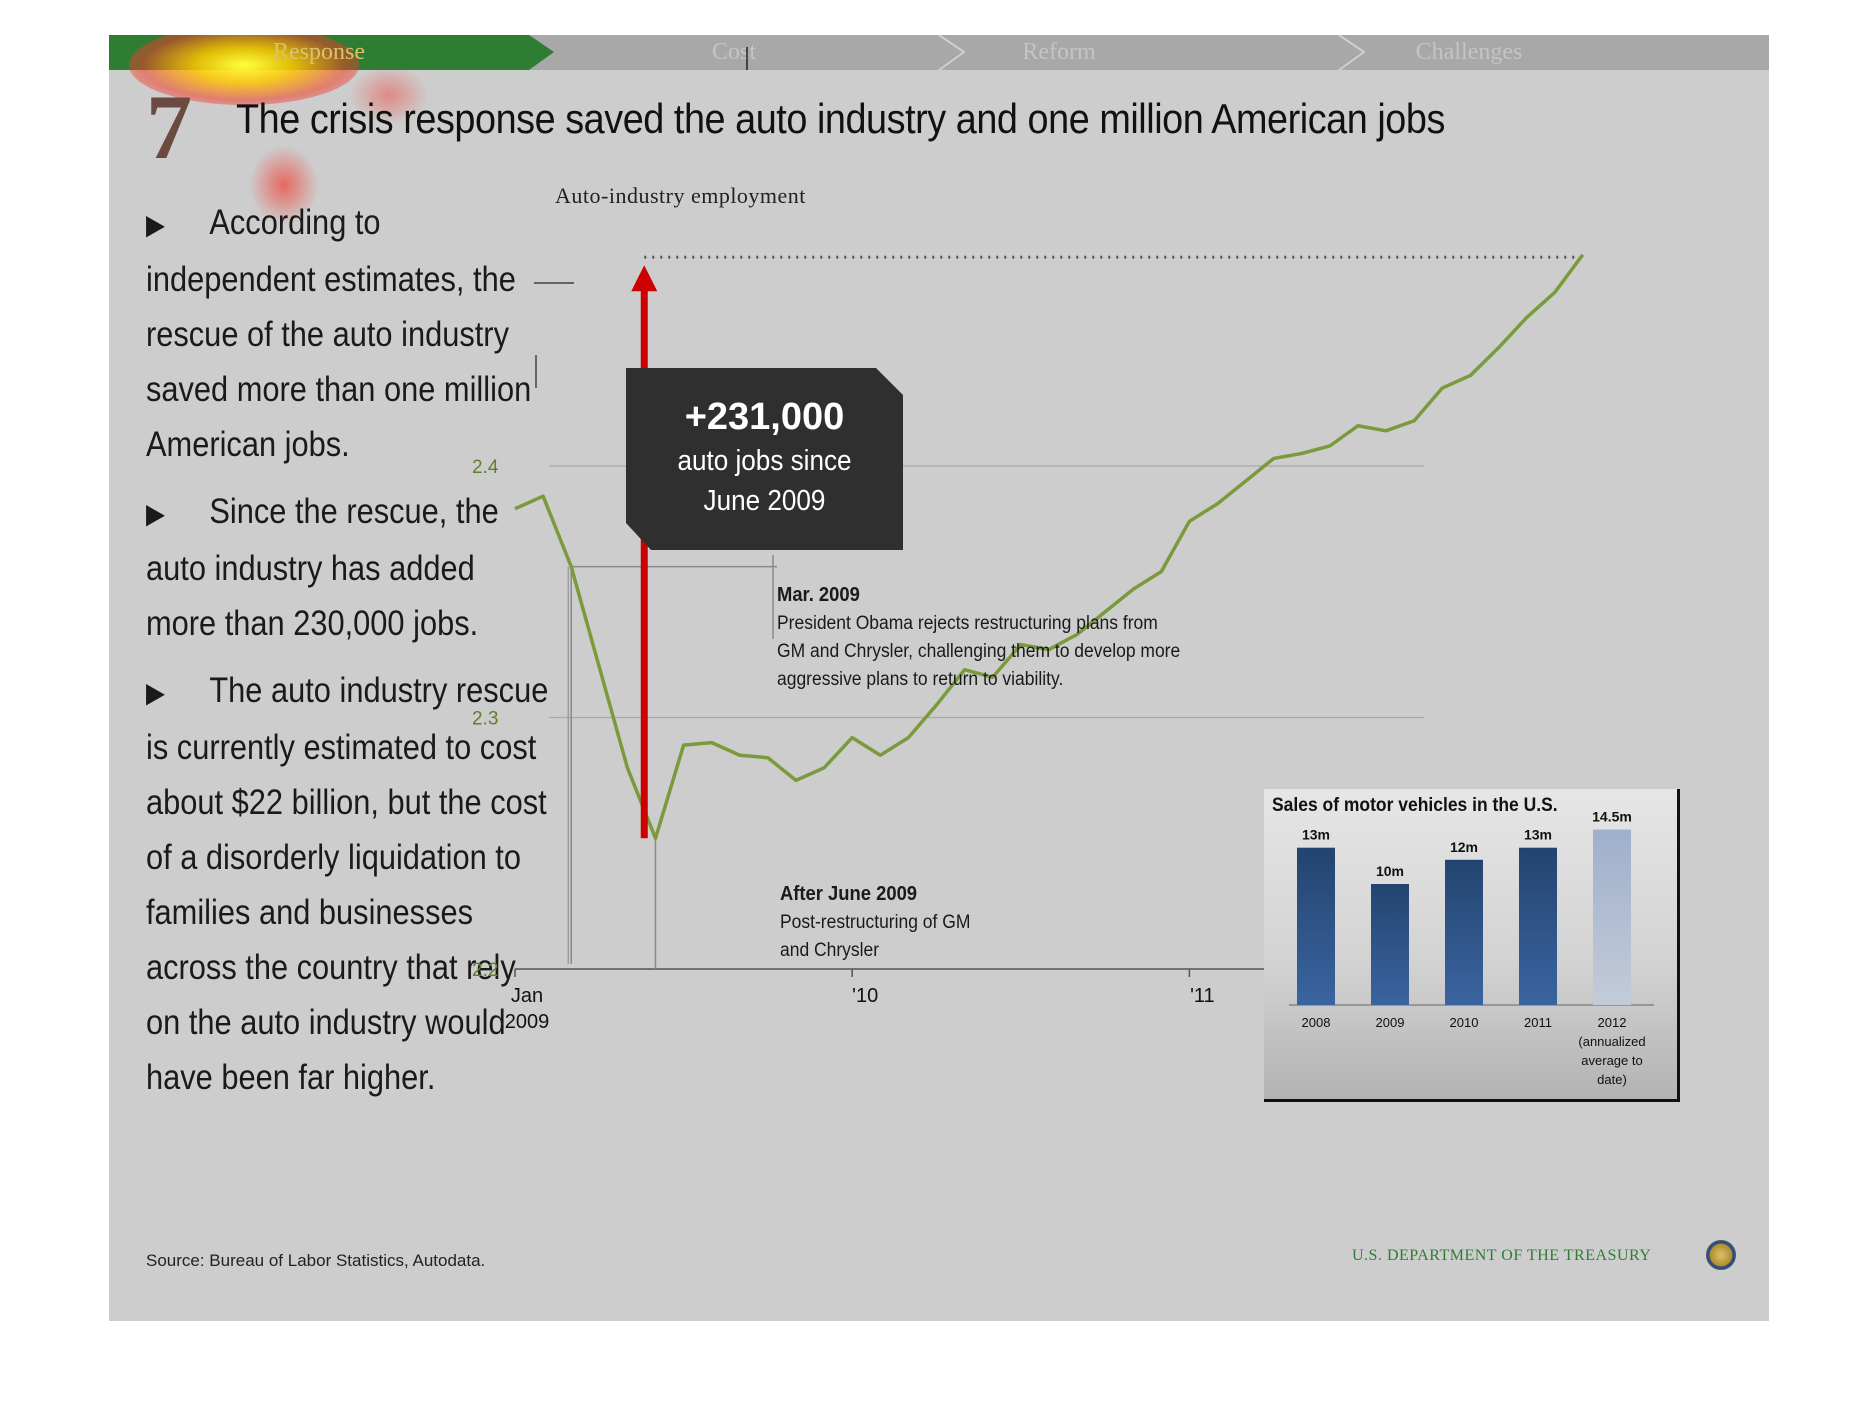  What do you see at coordinates (1612, 1022) in the screenshot?
I see `bar-category-label: 2012` at bounding box center [1612, 1022].